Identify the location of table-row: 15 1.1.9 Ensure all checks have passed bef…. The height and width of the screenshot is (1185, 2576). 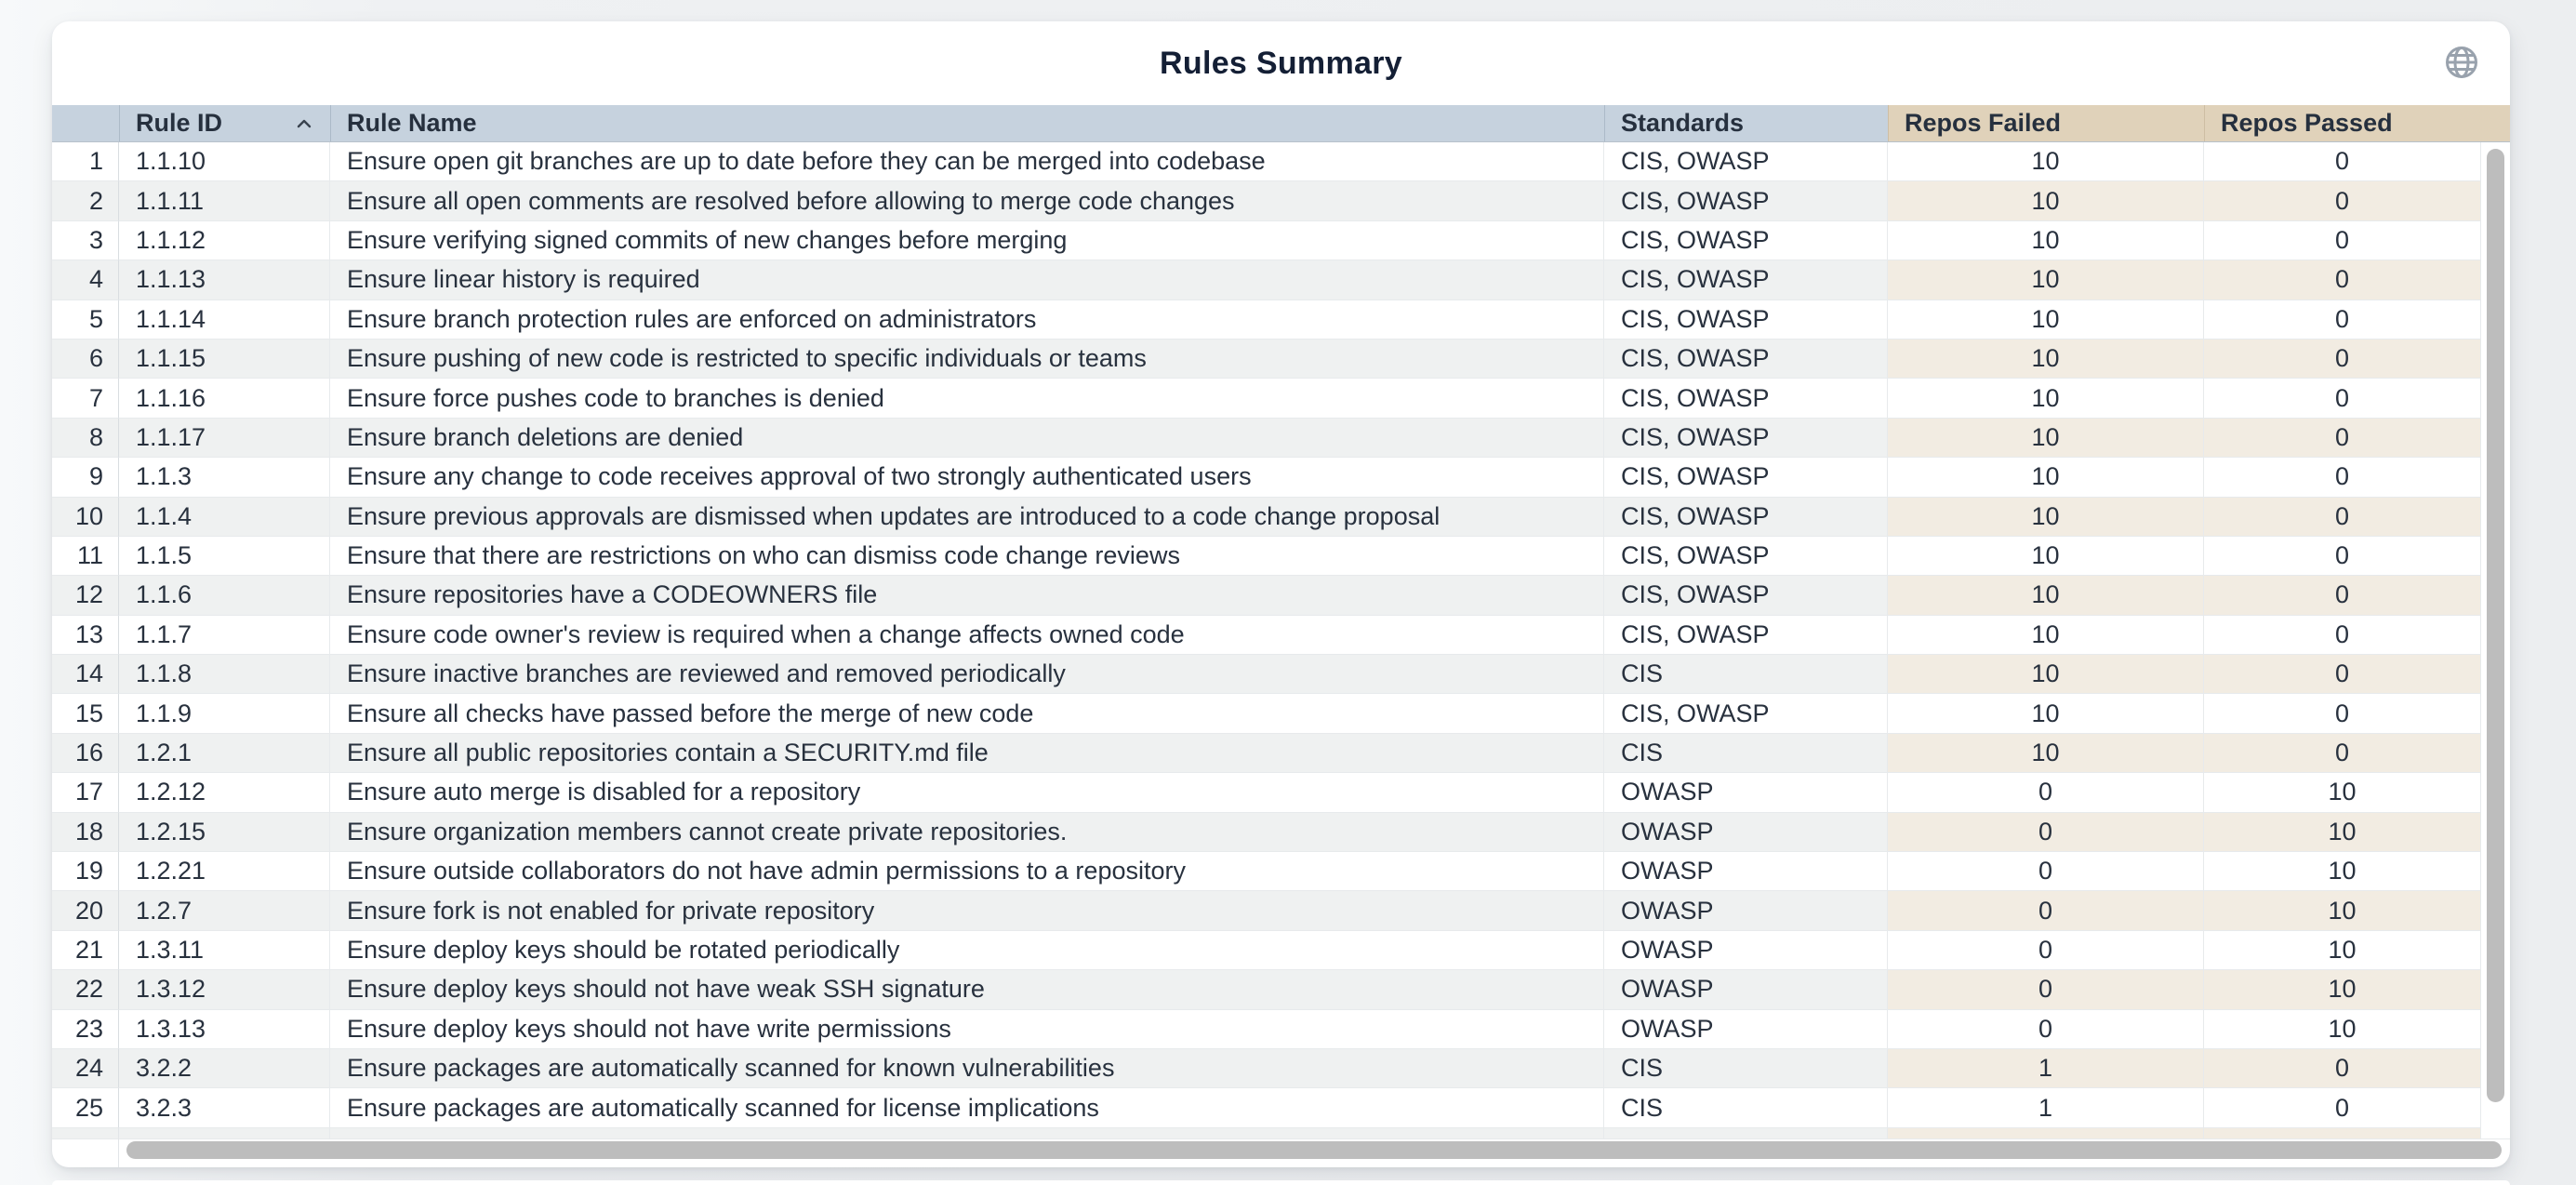
(1281, 714).